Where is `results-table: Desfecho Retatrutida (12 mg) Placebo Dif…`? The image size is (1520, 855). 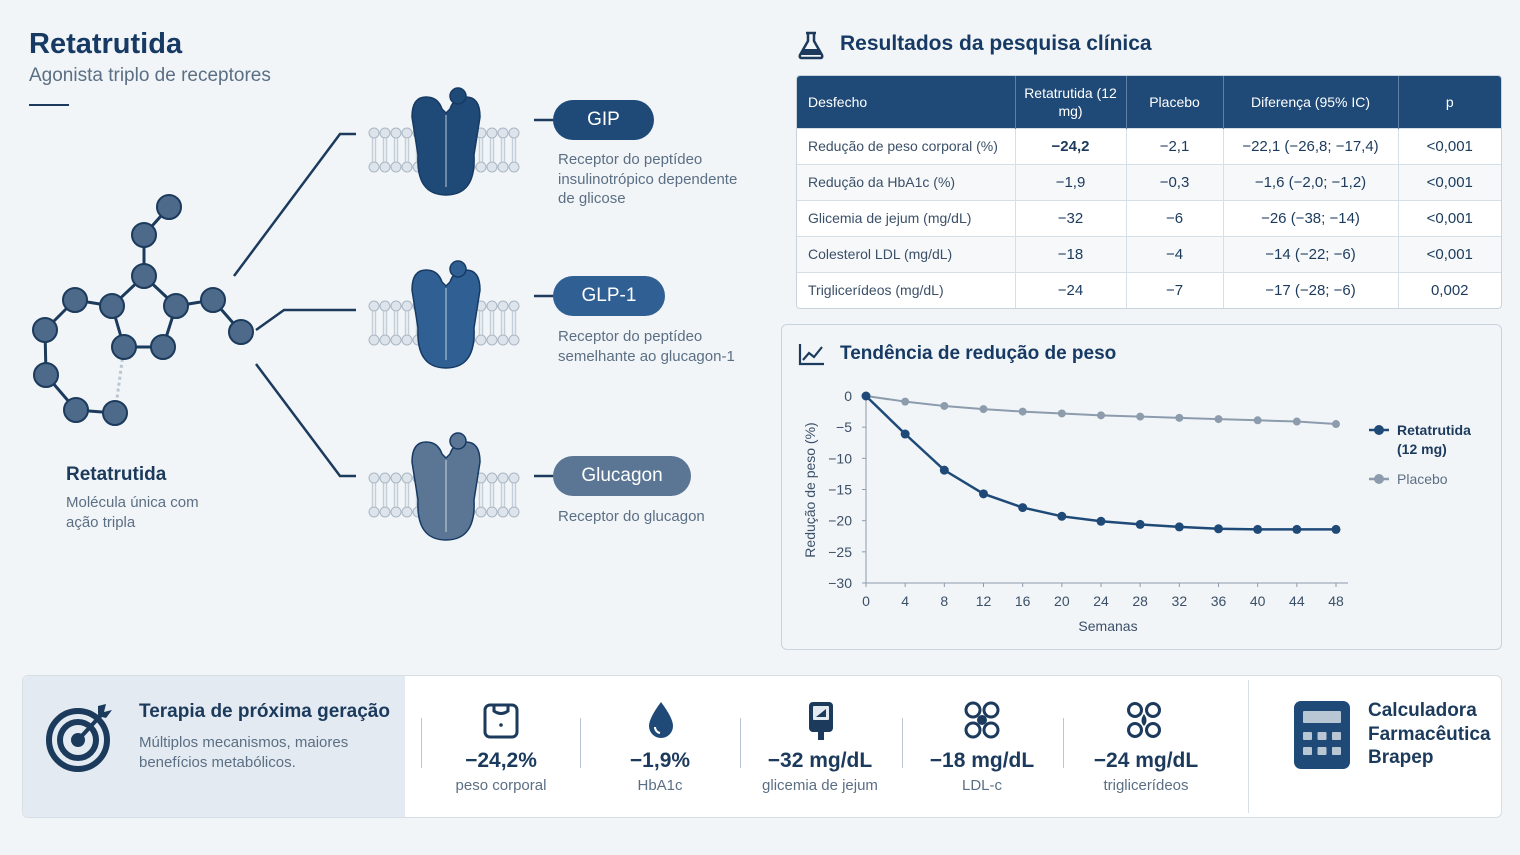 results-table: Desfecho Retatrutida (12 mg) Placebo Dif… is located at coordinates (1149, 192).